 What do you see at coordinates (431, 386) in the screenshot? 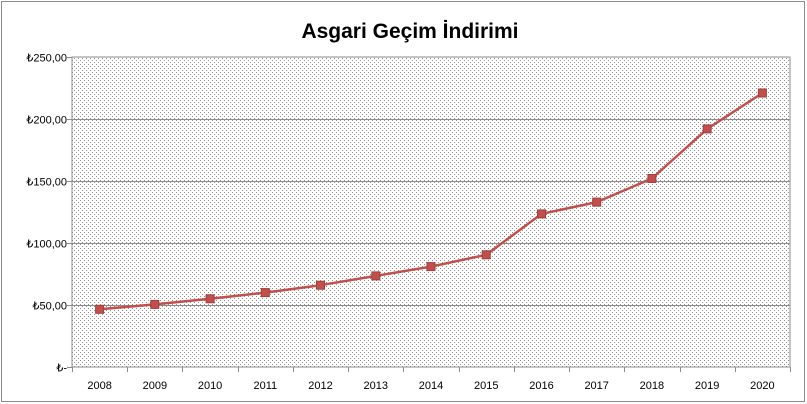
I see `x-tick-label: 2014` at bounding box center [431, 386].